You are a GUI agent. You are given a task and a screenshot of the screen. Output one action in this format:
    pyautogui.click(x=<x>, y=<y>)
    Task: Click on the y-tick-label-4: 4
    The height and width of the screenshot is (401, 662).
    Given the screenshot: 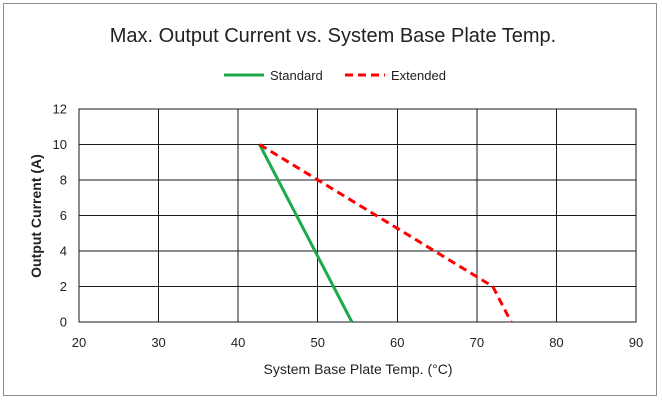 What is the action you would take?
    pyautogui.click(x=63, y=251)
    